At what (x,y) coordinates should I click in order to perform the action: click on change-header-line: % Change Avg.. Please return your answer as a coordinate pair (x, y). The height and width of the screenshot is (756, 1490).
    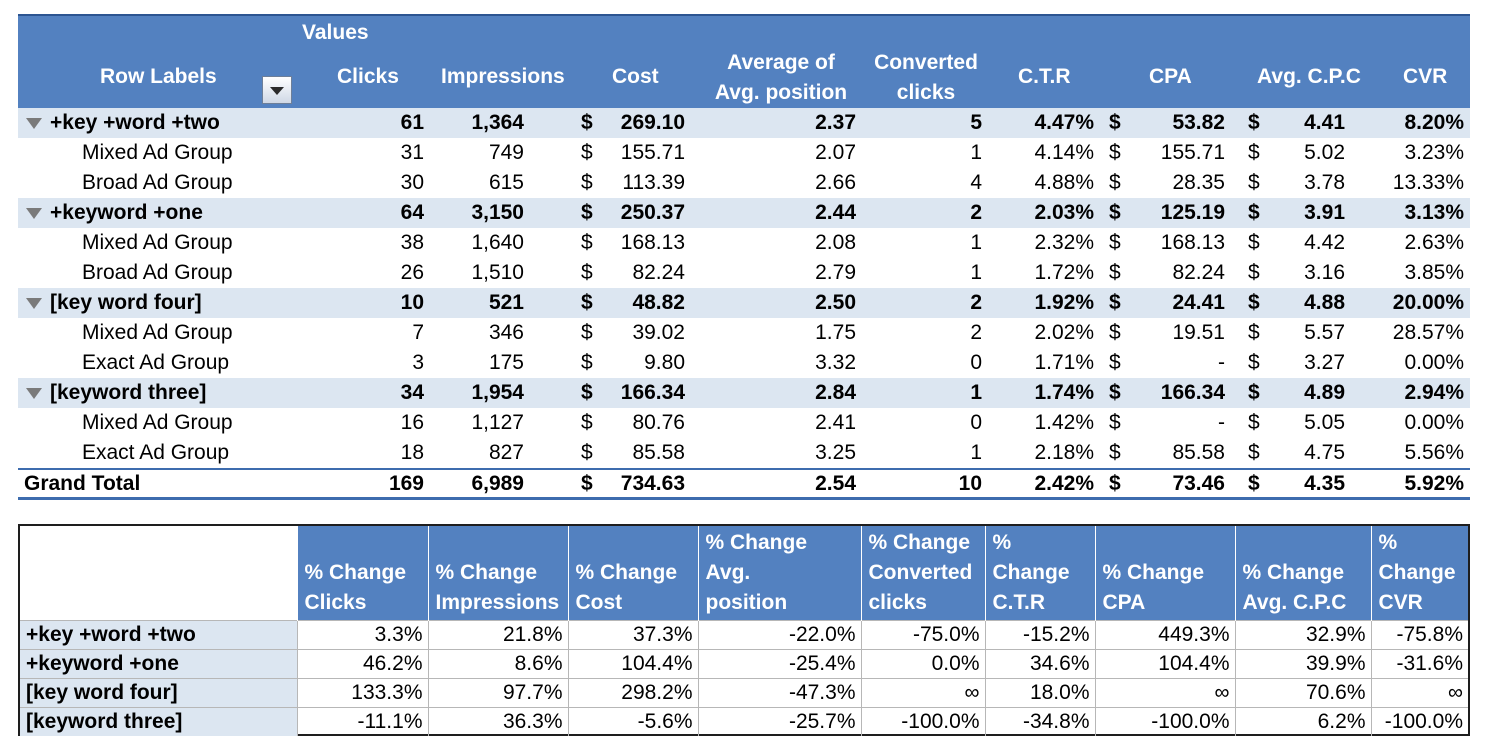
    Looking at the image, I should click on (756, 557).